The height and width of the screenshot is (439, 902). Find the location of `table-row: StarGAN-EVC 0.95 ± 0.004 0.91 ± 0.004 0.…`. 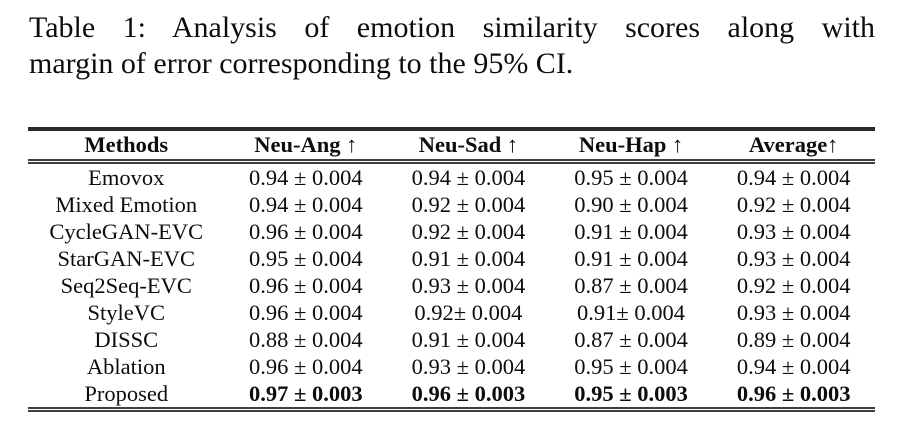

table-row: StarGAN-EVC 0.95 ± 0.004 0.91 ± 0.004 0.… is located at coordinates (451, 258).